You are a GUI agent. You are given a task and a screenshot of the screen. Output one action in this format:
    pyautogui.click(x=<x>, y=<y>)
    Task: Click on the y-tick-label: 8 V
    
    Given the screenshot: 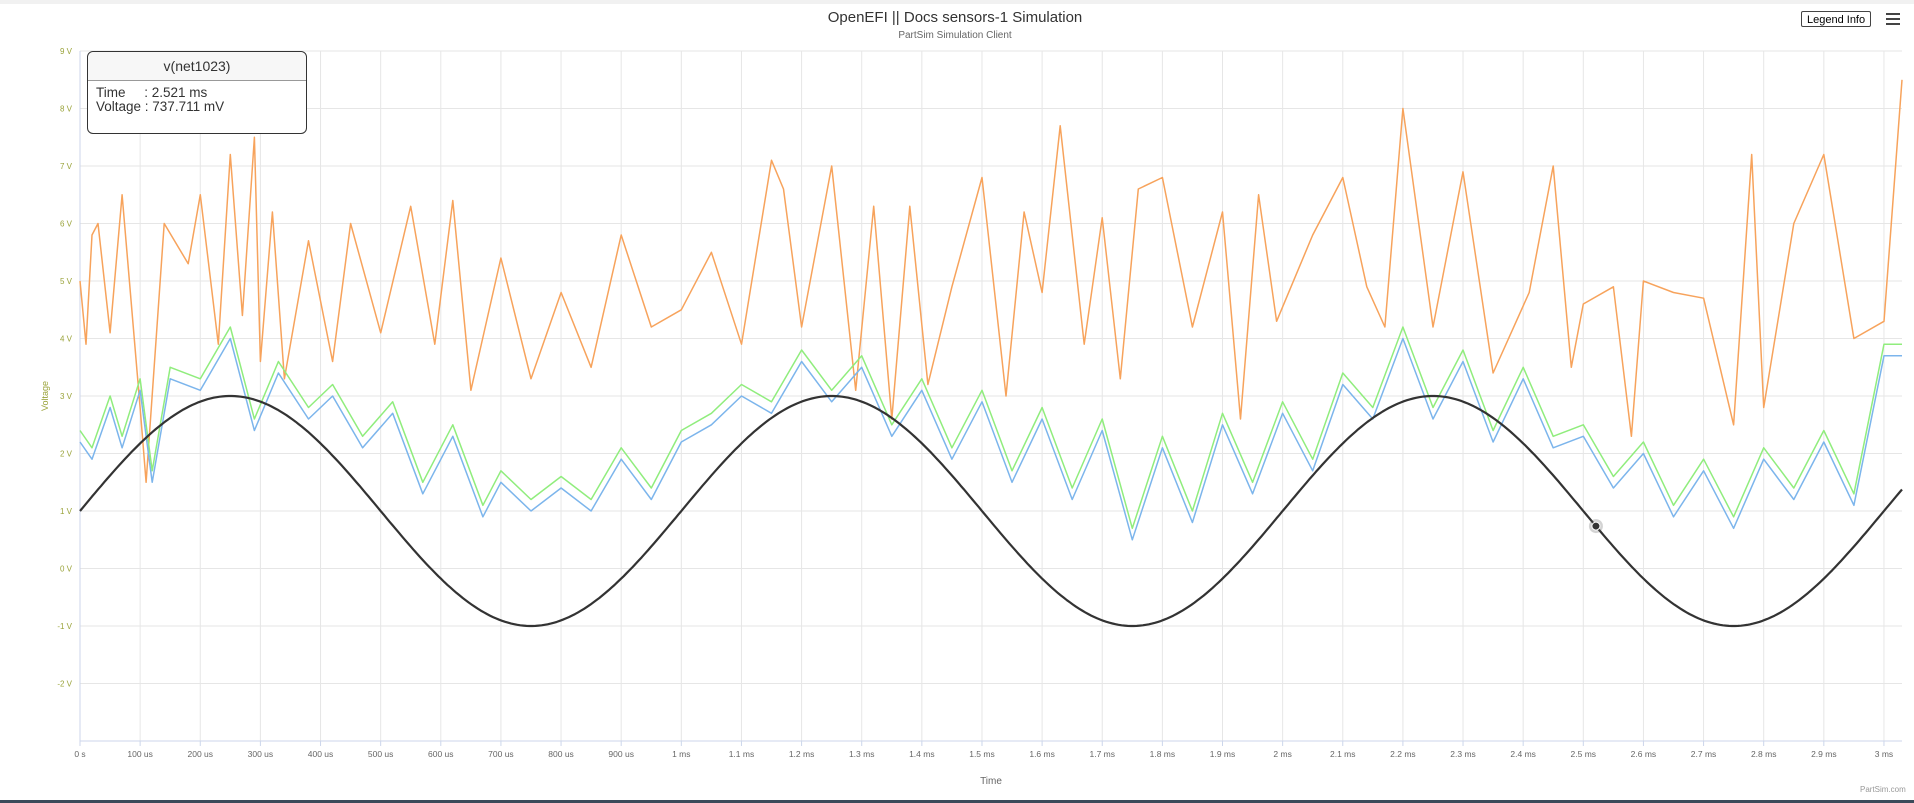 What is the action you would take?
    pyautogui.click(x=66, y=109)
    